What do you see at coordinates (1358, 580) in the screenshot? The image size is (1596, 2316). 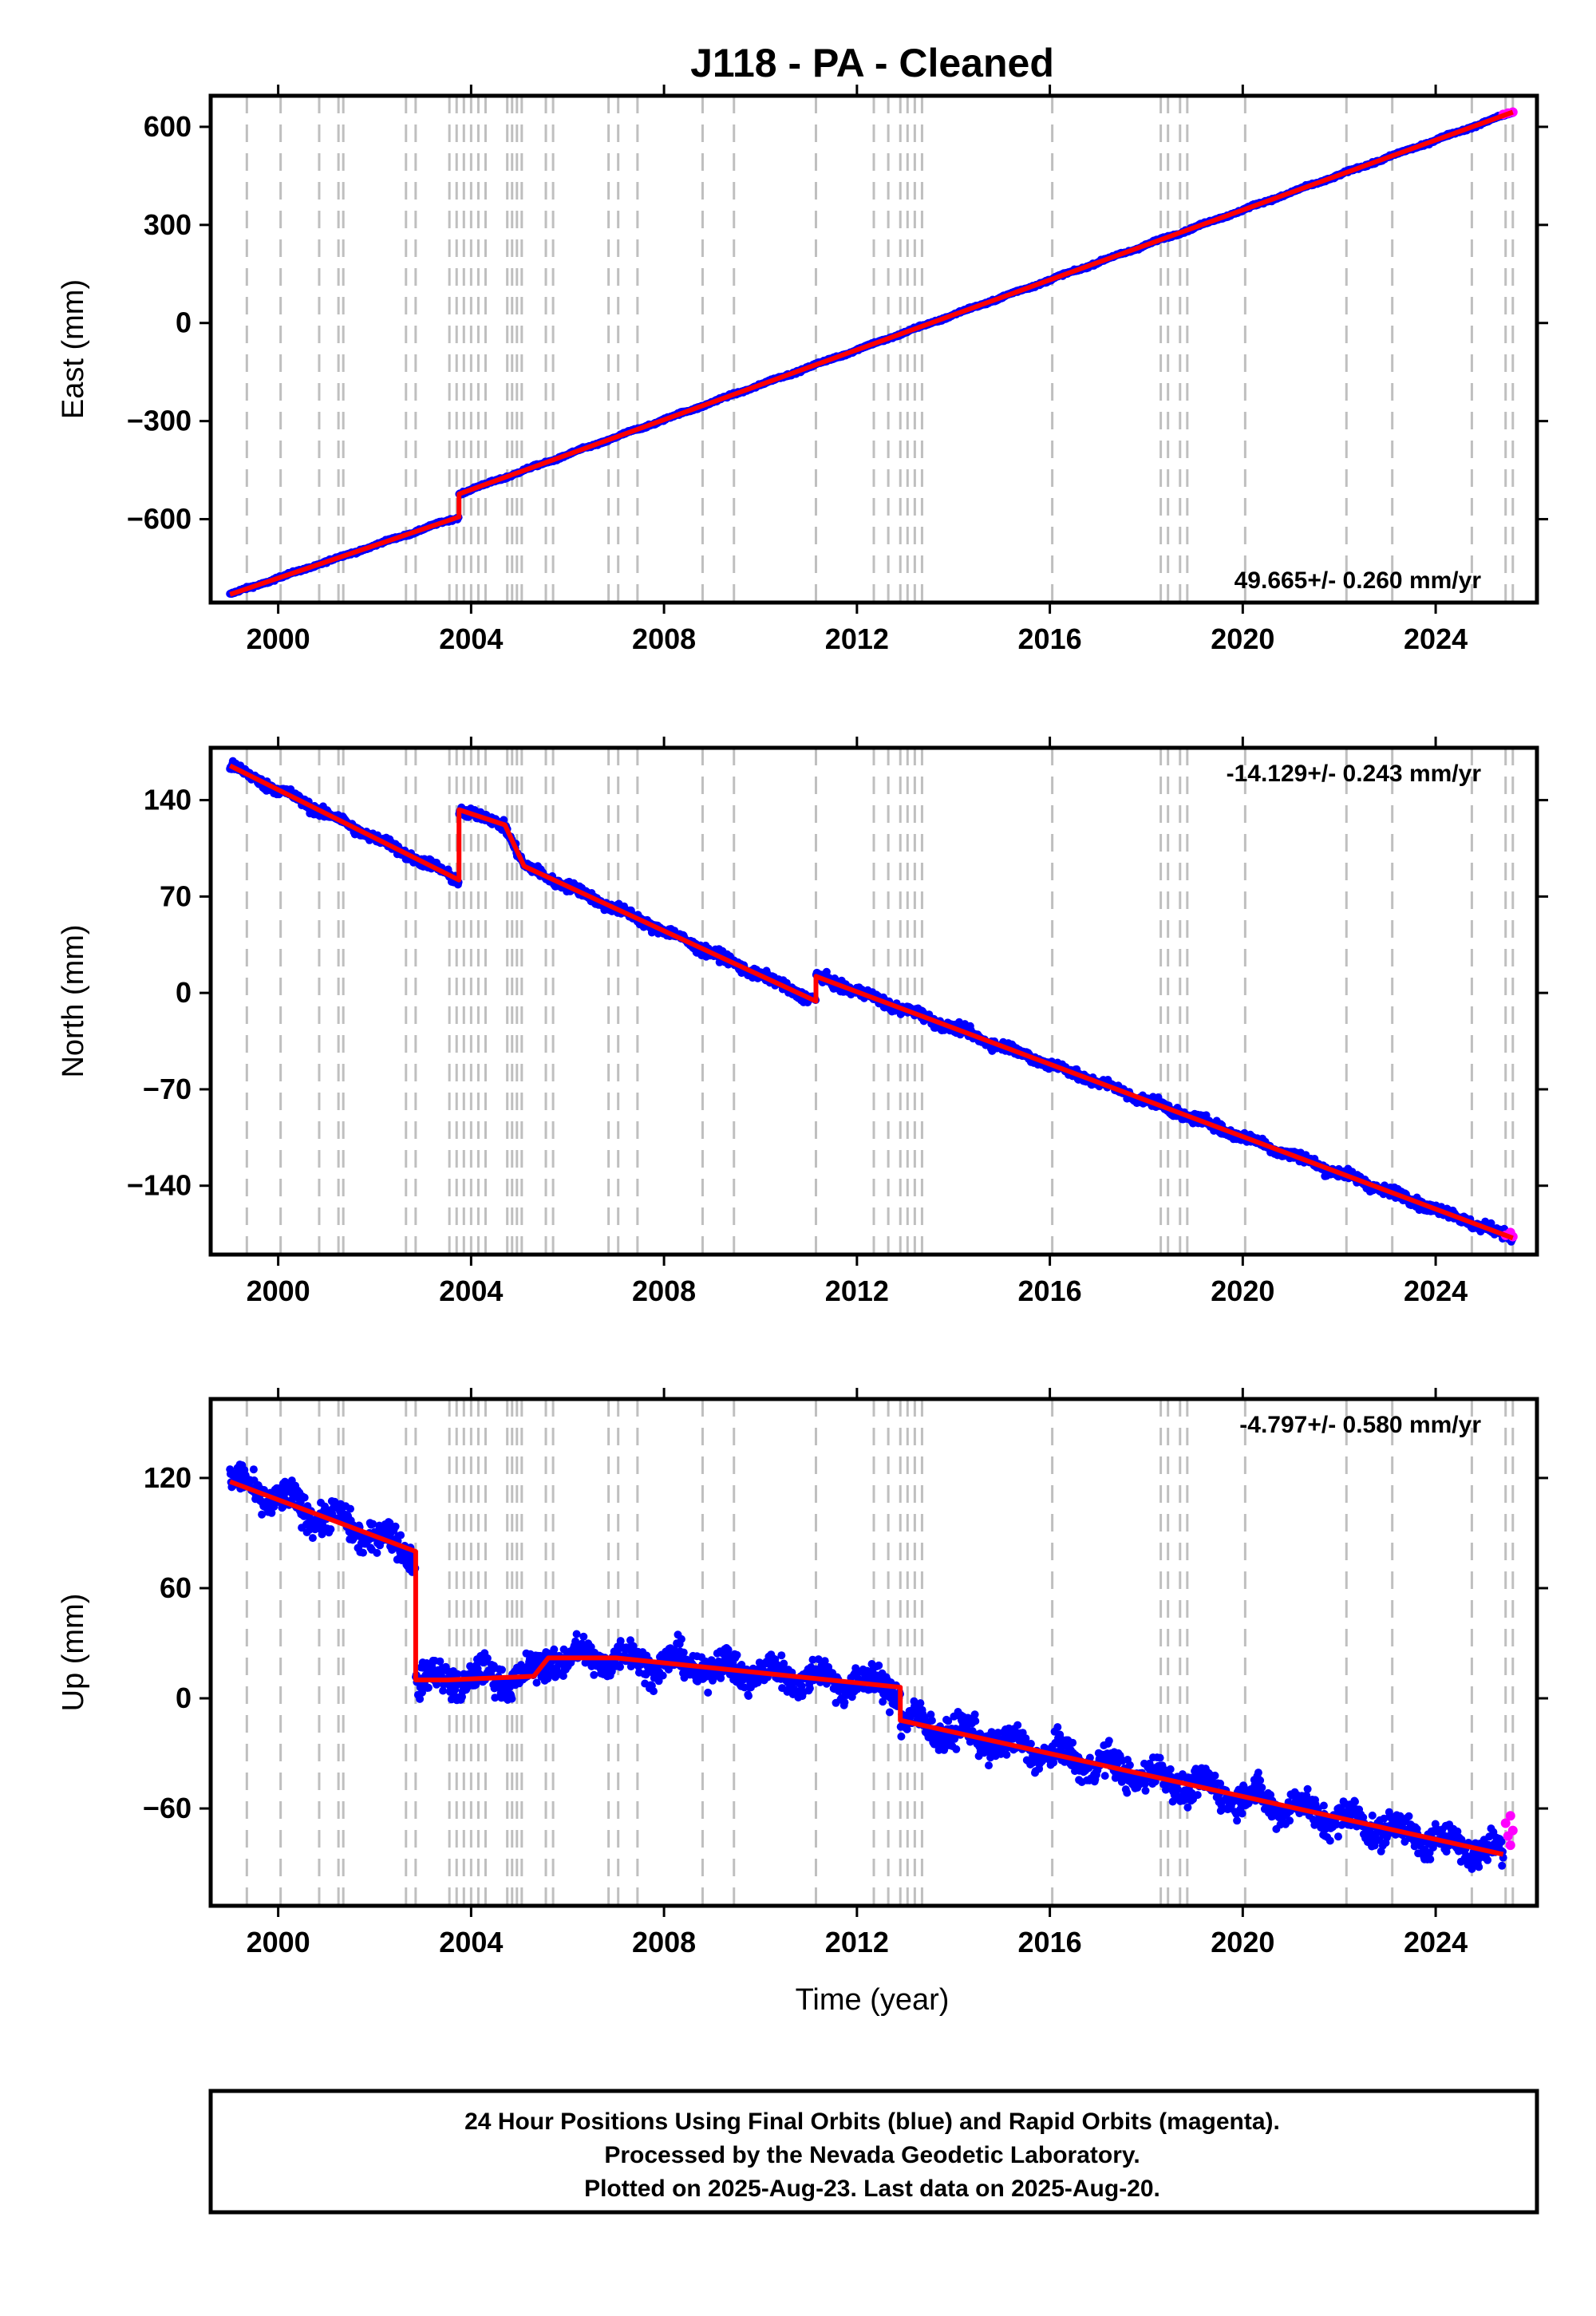 I see `rate-label: 49.665+/- 0.260 mm/yr` at bounding box center [1358, 580].